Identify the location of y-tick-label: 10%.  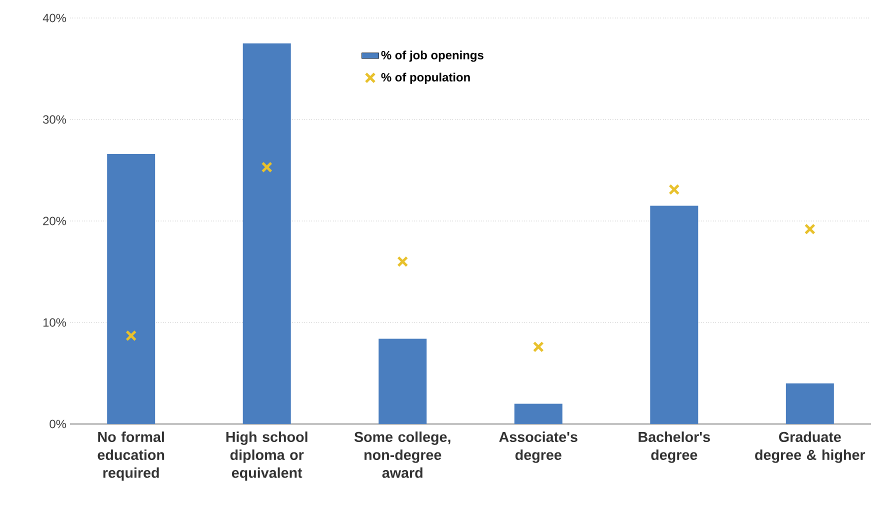
(54, 322).